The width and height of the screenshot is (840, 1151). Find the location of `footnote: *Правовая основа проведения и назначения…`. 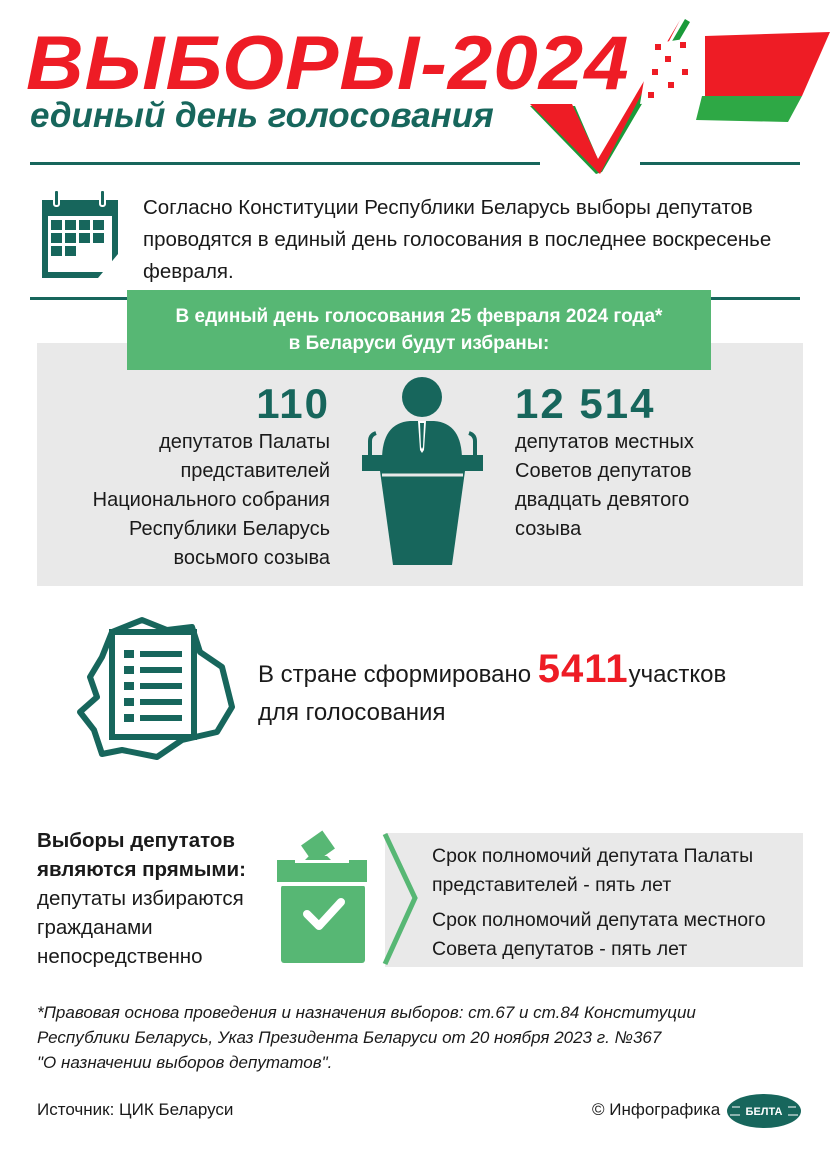

footnote: *Правовая основа проведения и назначения… is located at coordinates (366, 1037).